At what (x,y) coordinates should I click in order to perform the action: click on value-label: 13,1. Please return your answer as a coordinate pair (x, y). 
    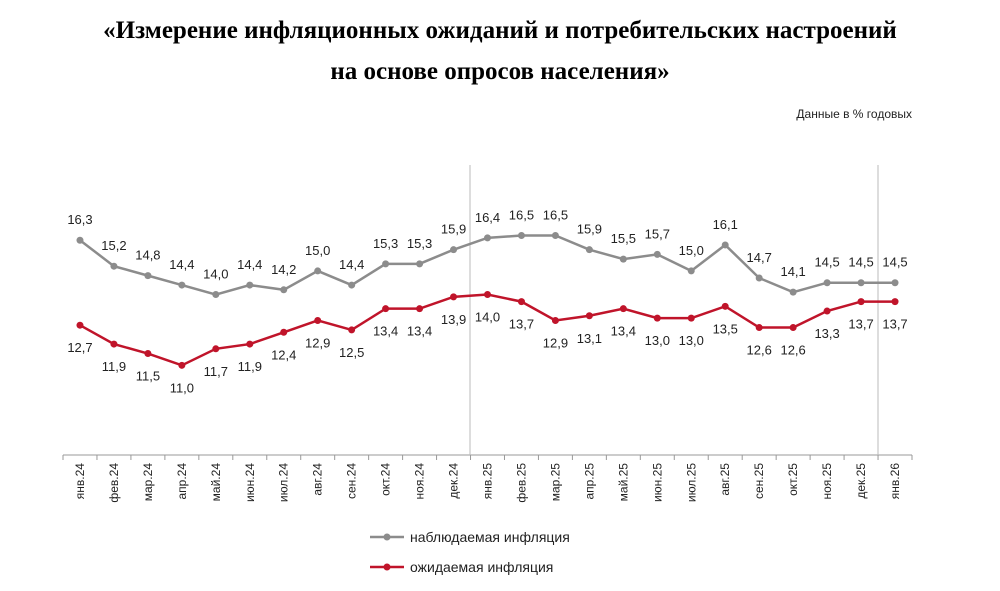
    Looking at the image, I should click on (589, 338).